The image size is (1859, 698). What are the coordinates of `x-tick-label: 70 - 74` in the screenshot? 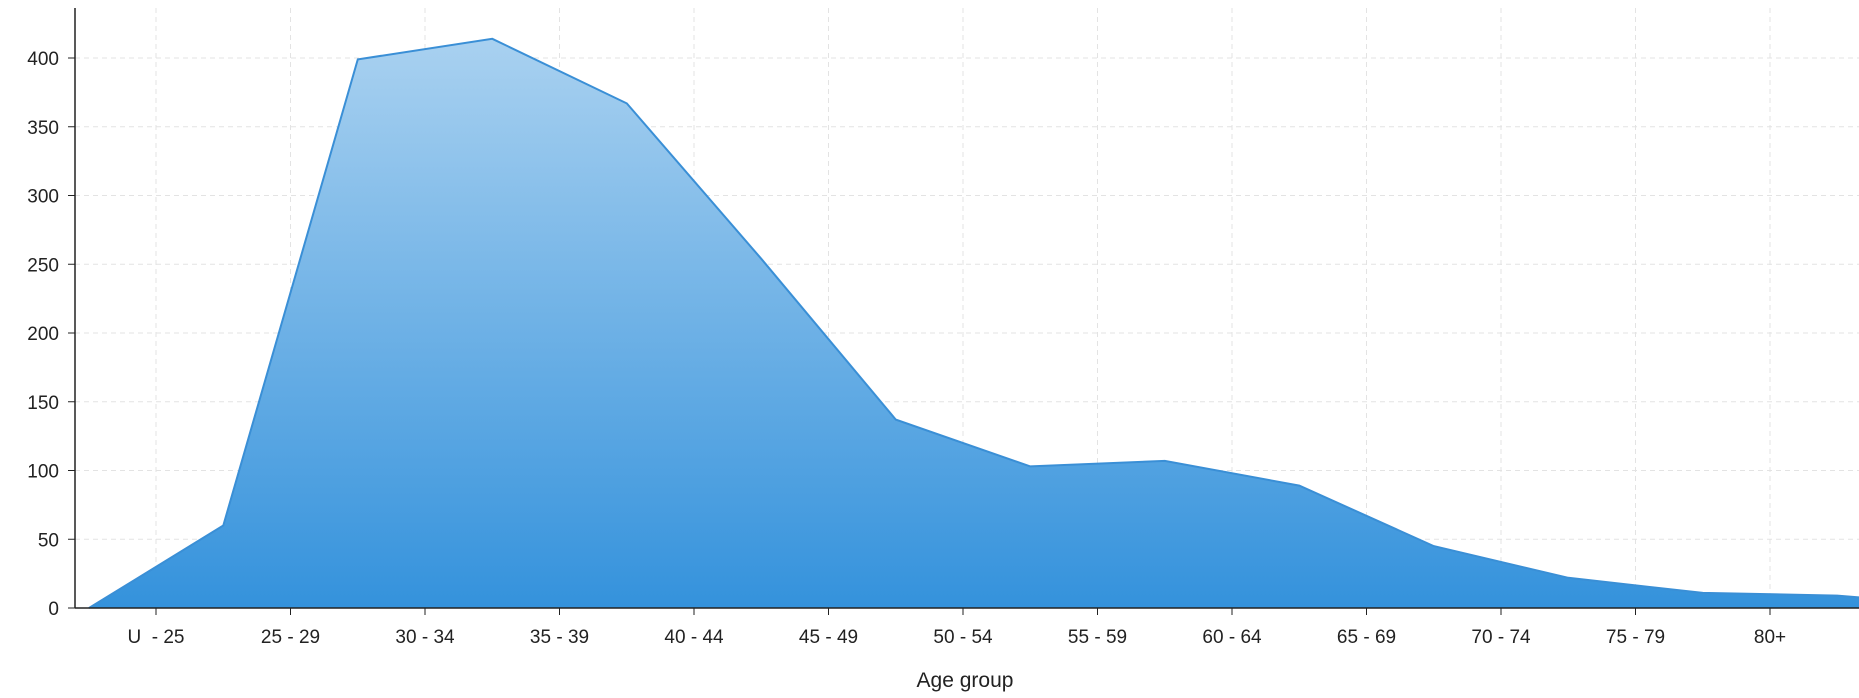 It's located at (1501, 637).